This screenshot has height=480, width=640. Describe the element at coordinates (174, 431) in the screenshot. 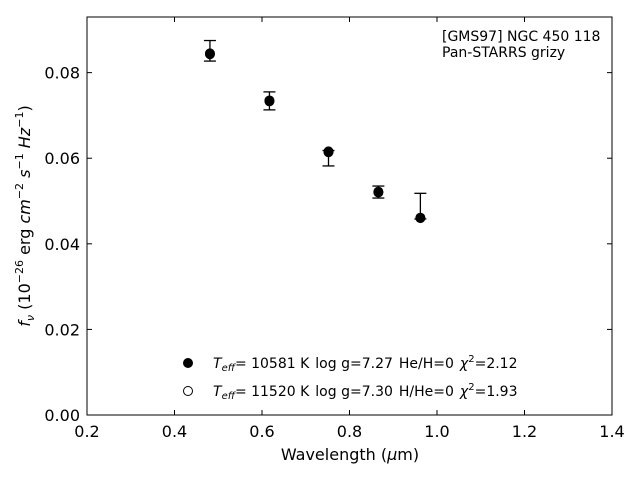

I see `x-tick-label: 0.4` at that location.